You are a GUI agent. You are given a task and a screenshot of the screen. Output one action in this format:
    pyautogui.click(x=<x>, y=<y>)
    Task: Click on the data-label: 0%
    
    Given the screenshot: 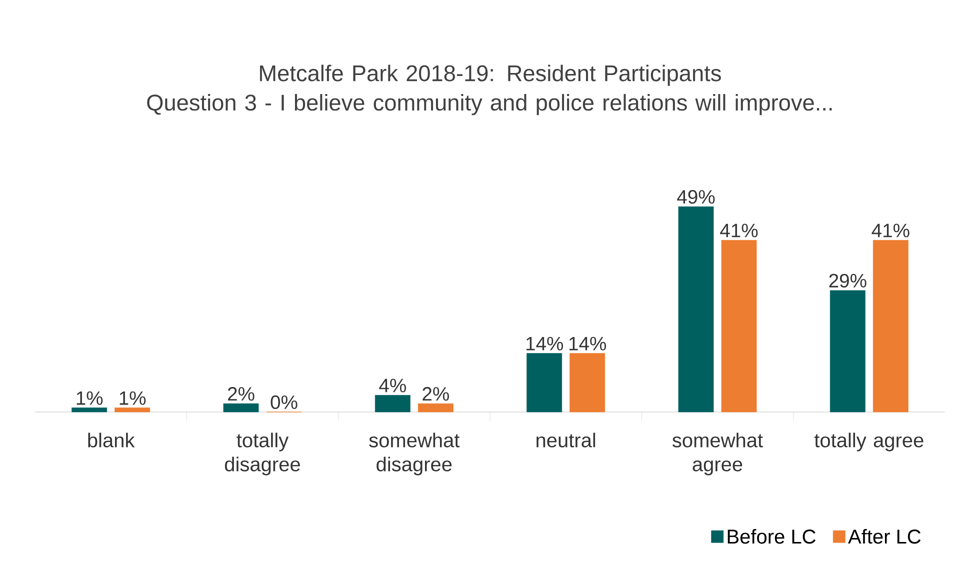 What is the action you would take?
    pyautogui.click(x=284, y=402)
    